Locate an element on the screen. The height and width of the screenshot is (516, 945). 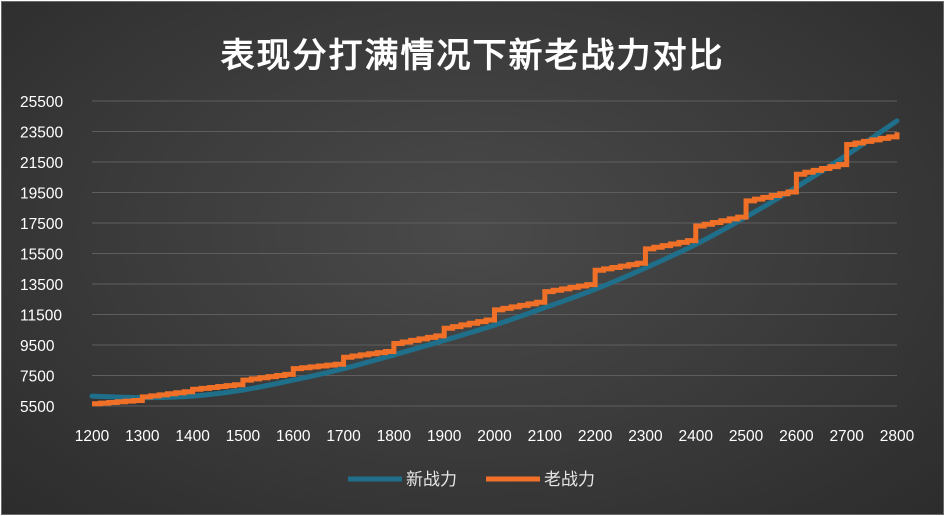
y-tick-label: 19500 is located at coordinates (41, 194).